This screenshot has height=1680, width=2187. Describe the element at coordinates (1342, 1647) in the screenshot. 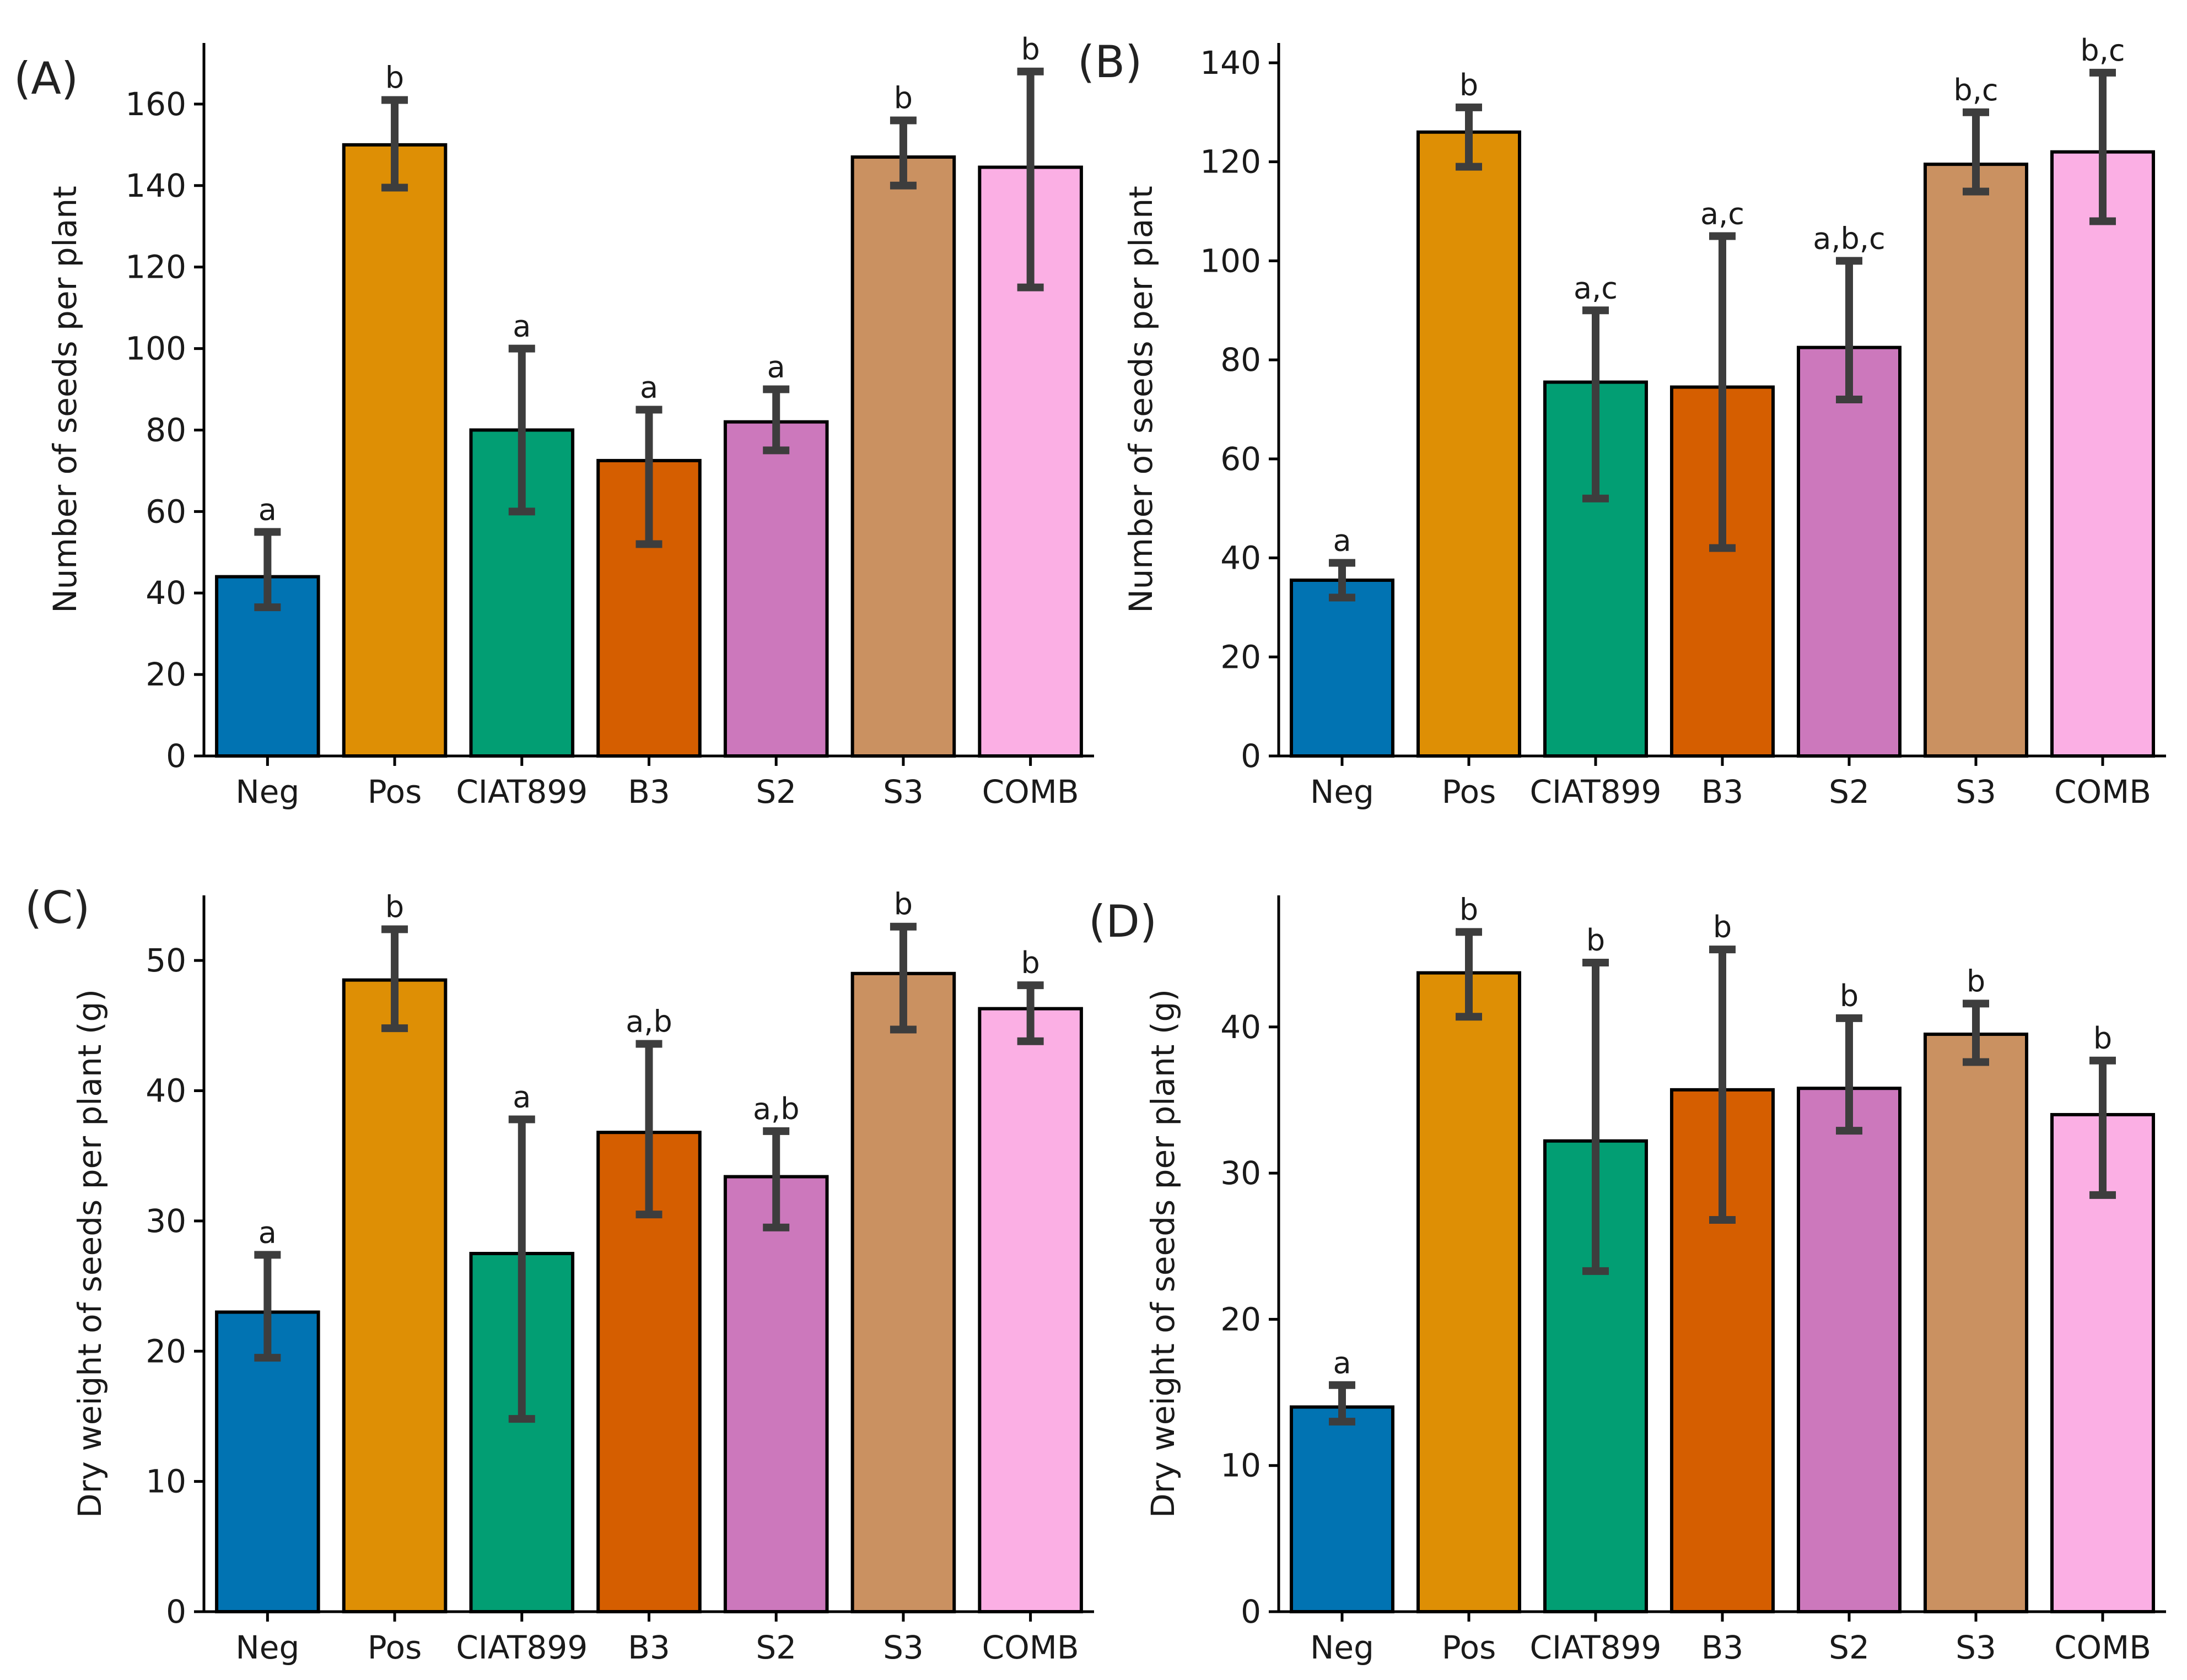

I see `panel-d-x-tick-label-neg: Neg` at that location.